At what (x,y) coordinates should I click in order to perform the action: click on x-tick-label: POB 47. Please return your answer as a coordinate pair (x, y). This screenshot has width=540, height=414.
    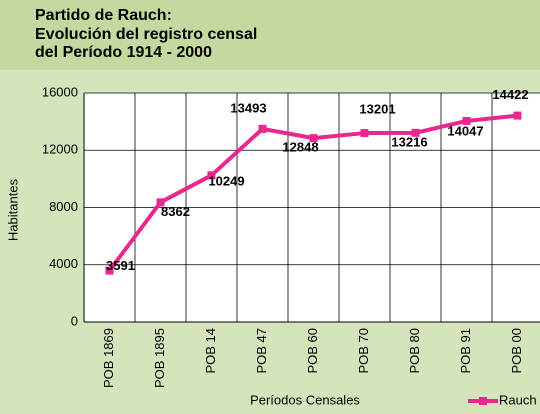
    Looking at the image, I should click on (261, 351).